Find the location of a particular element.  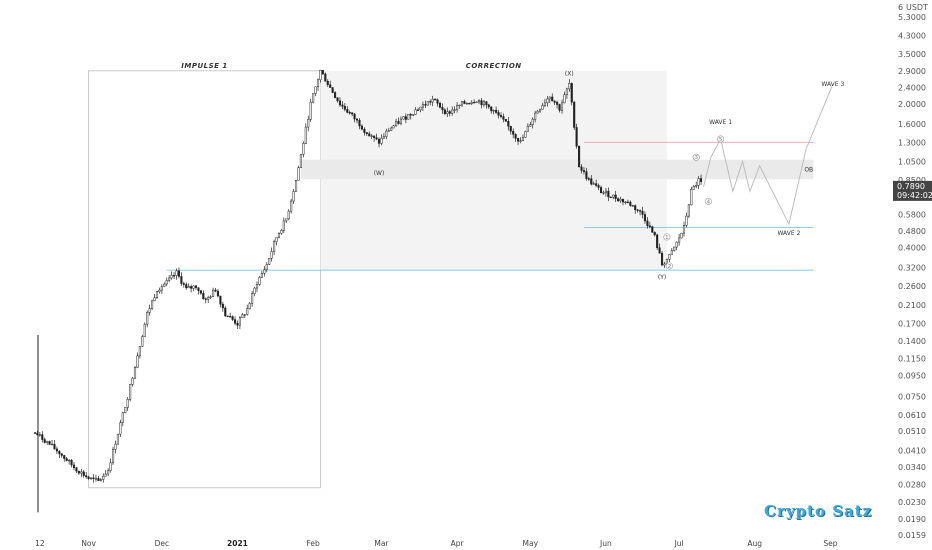

svg-text: 3 is located at coordinates (696, 158).